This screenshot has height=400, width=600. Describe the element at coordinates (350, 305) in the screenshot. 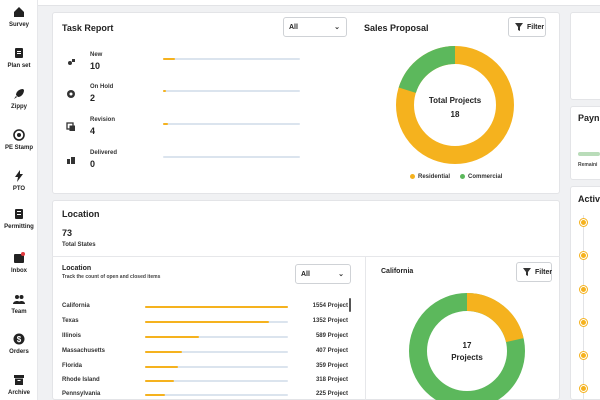

I see `scrollbar` at that location.